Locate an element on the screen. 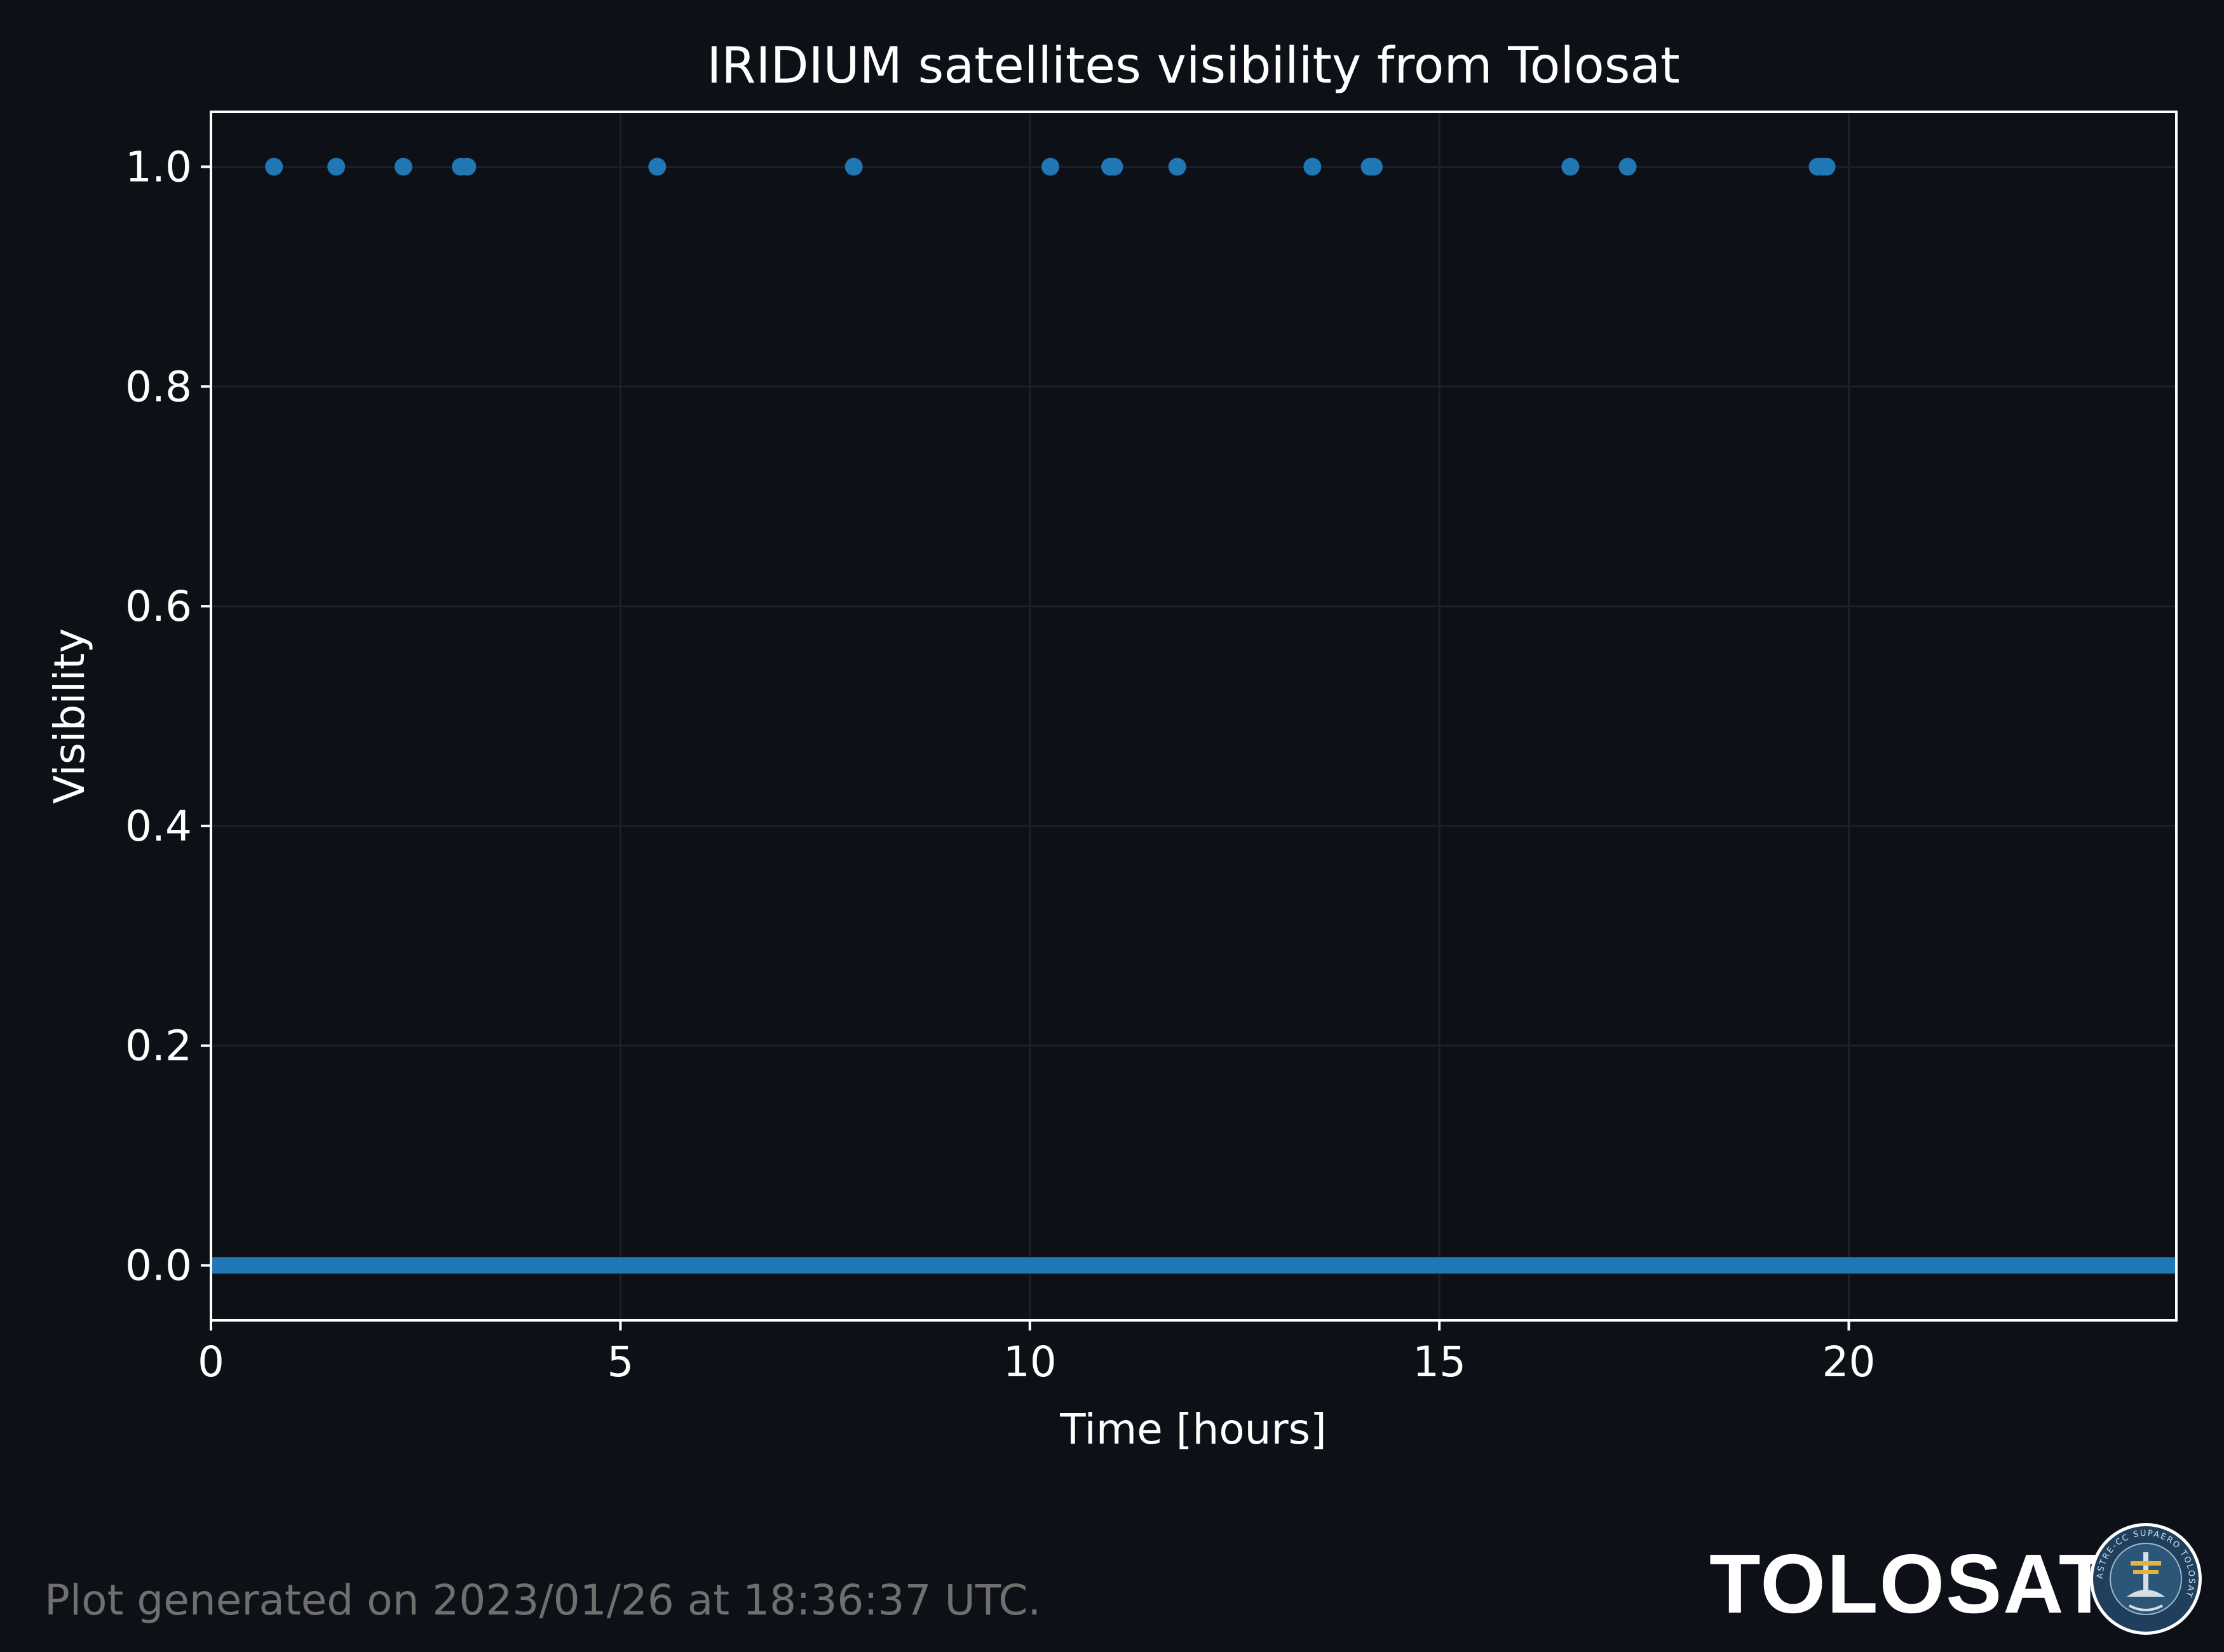 This screenshot has height=1652, width=2224. y-tick-label: 0.2 is located at coordinates (158, 1046).